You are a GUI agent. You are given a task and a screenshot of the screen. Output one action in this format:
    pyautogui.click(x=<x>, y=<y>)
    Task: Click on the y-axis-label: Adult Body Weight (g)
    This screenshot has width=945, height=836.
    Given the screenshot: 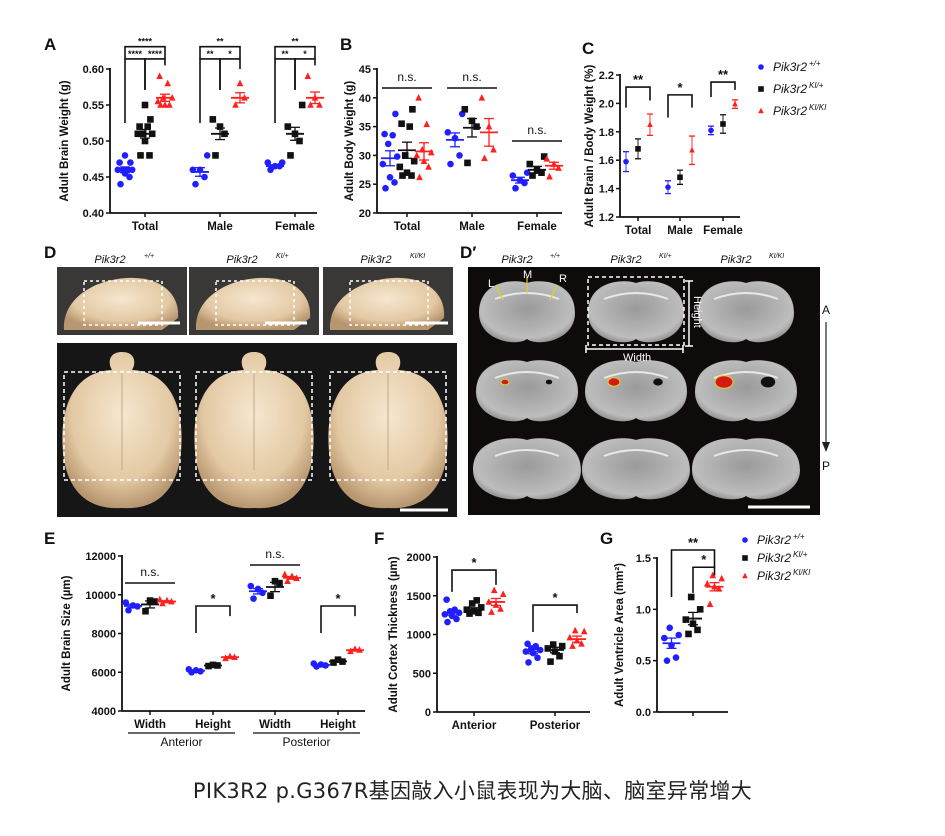 What is the action you would take?
    pyautogui.click(x=350, y=141)
    